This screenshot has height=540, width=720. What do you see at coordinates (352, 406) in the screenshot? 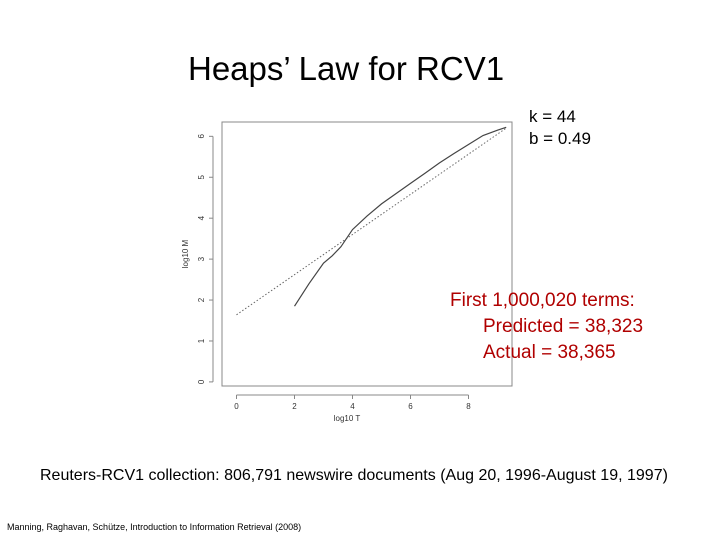
I see `x-tick-label: 4` at bounding box center [352, 406].